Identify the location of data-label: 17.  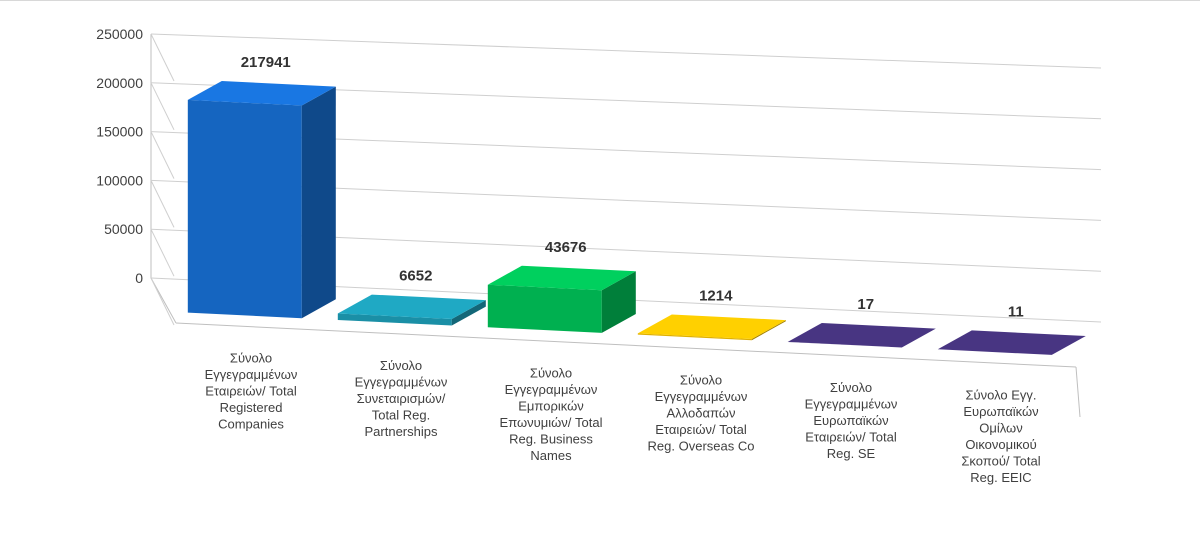
(865, 304).